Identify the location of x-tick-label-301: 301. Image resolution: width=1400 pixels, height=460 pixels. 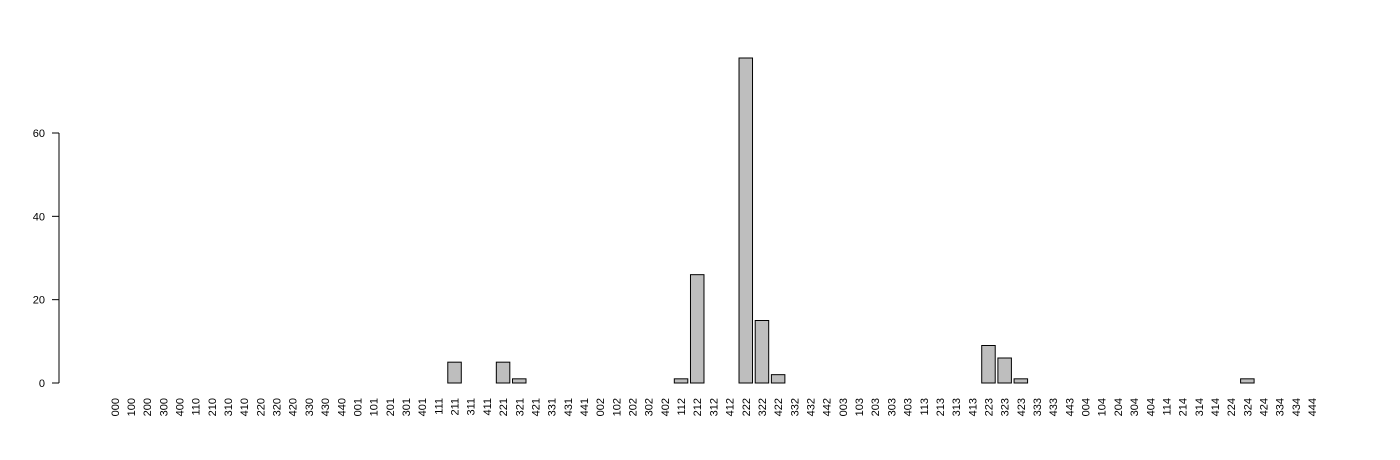
(407, 407).